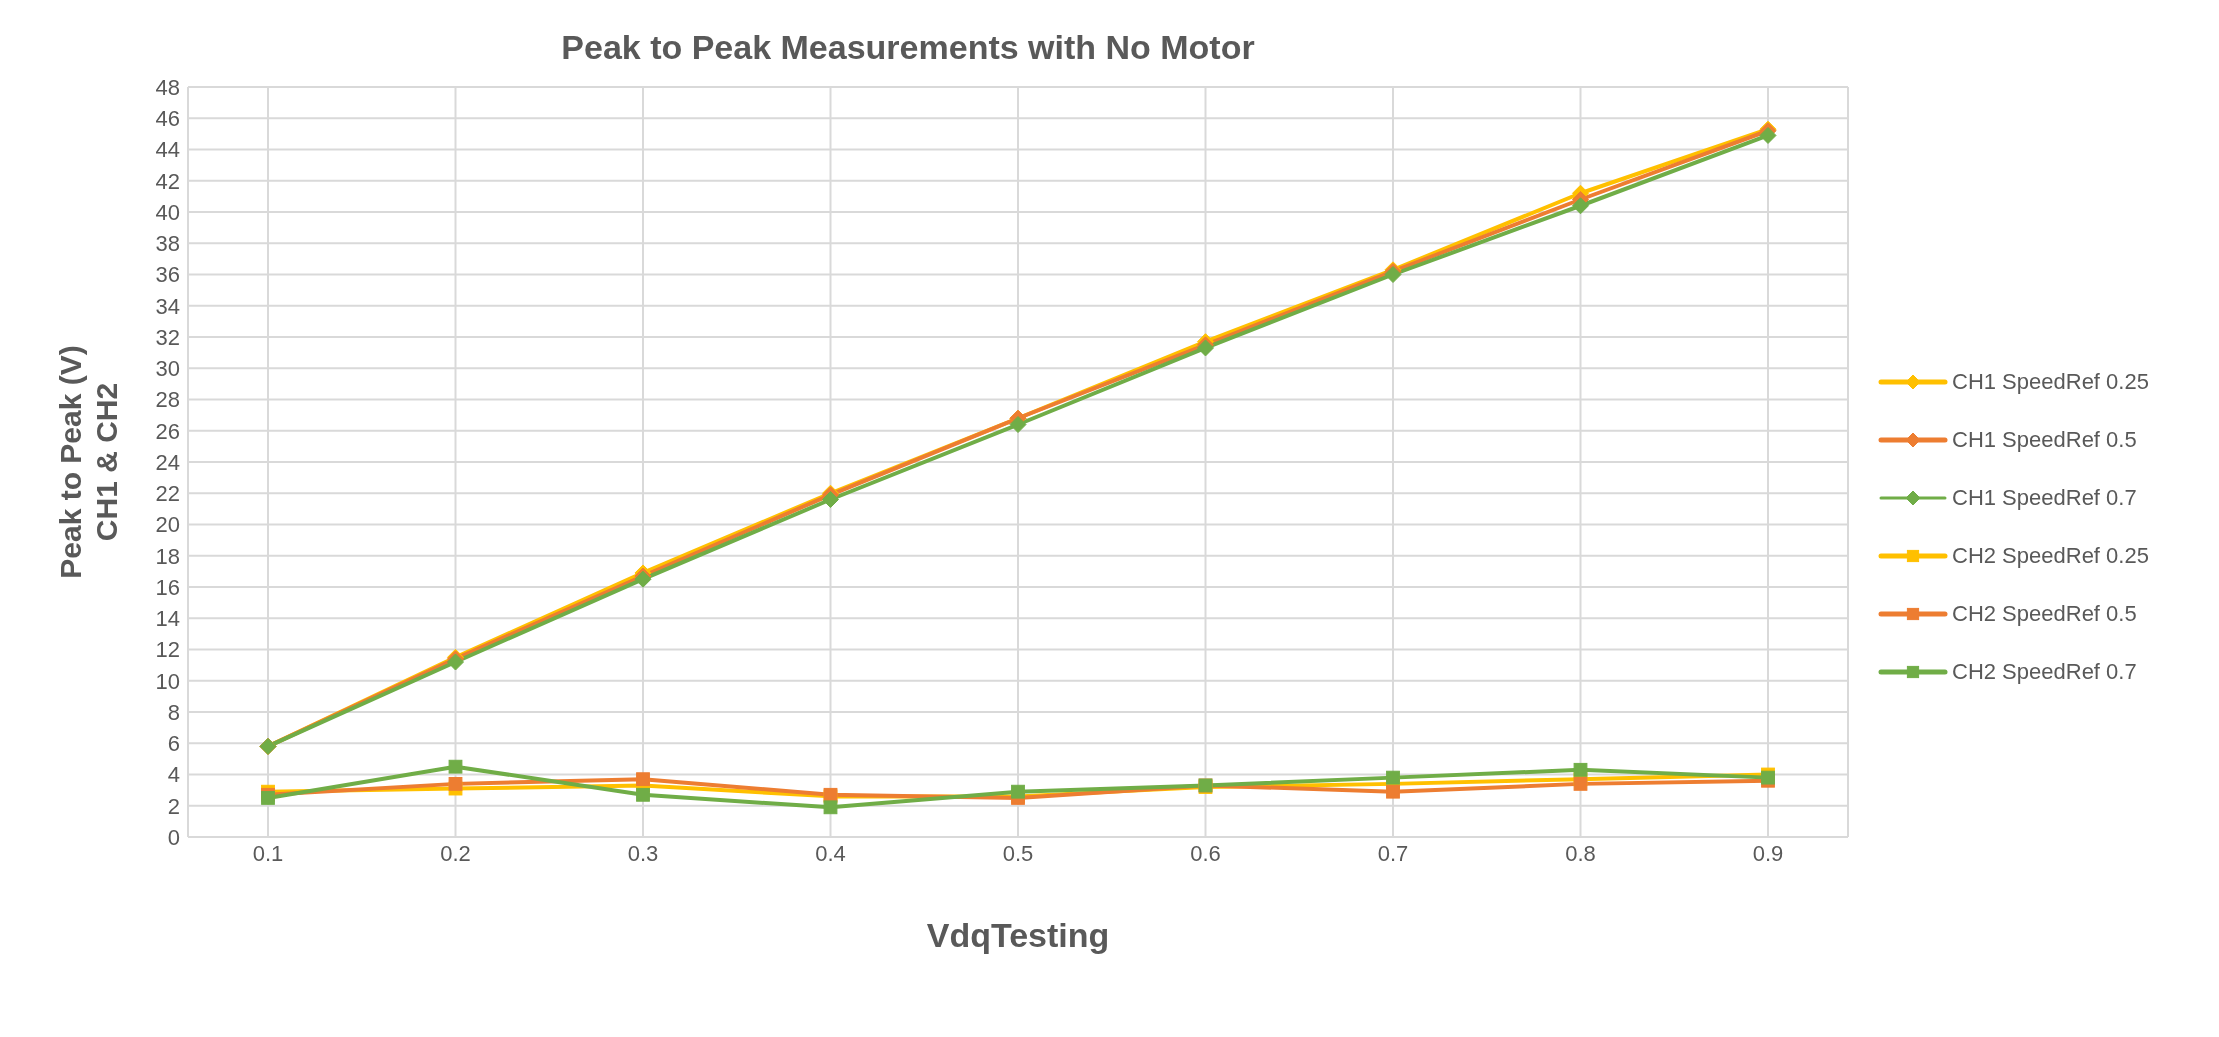 This screenshot has height=1037, width=2219. What do you see at coordinates (1580, 853) in the screenshot?
I see `x-tick-label: 0.8` at bounding box center [1580, 853].